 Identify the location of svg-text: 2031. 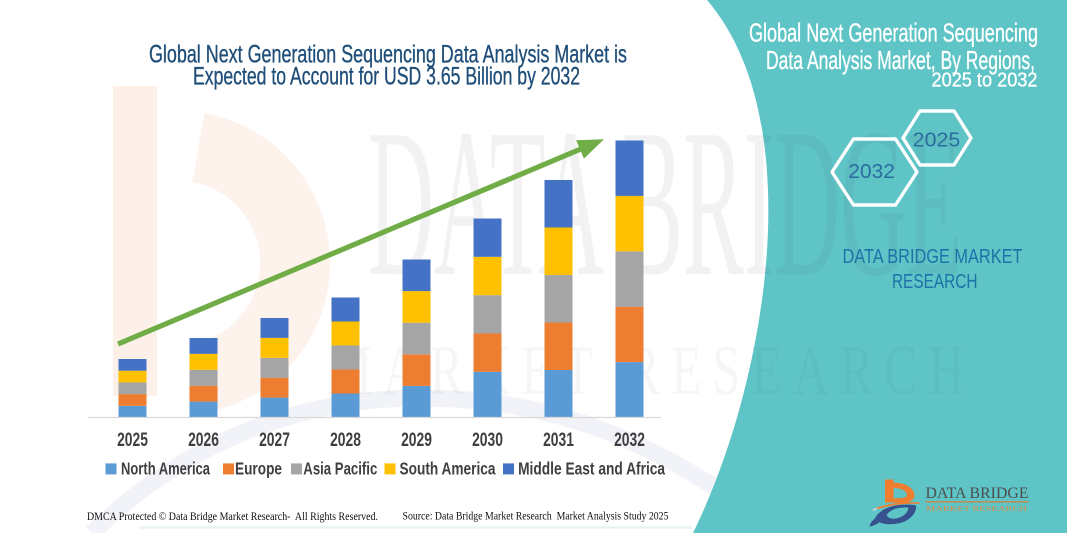
(558, 440).